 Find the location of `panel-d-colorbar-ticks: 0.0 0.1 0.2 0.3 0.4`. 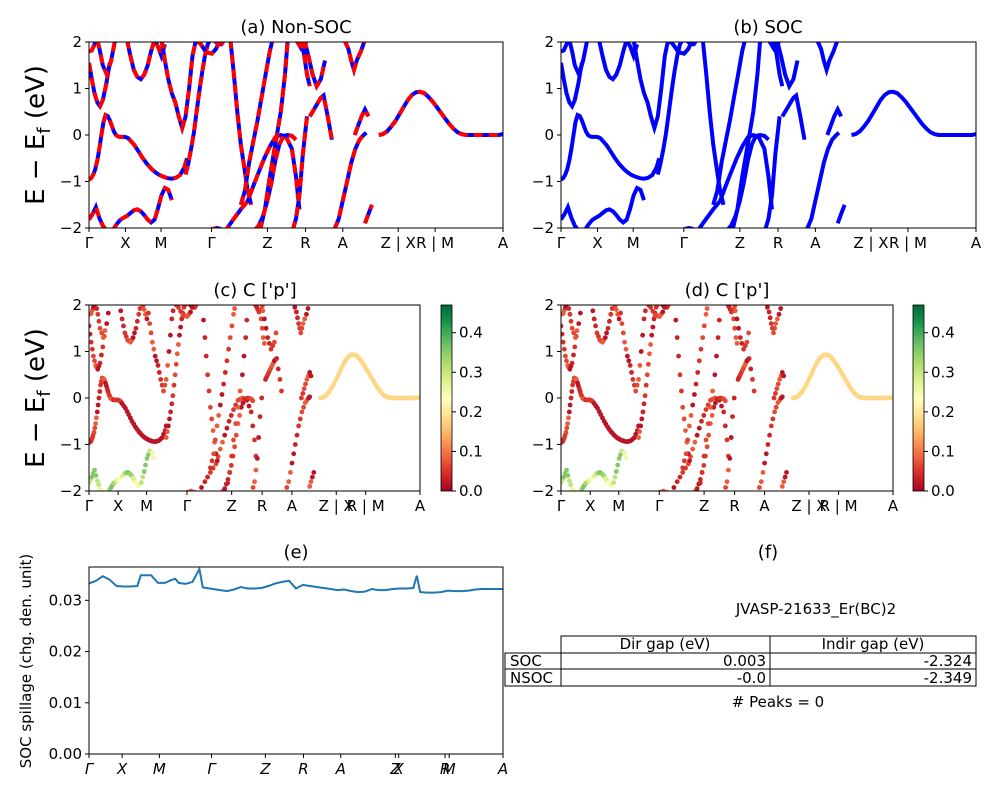

panel-d-colorbar-ticks: 0.0 0.1 0.2 0.3 0.4 is located at coordinates (939, 412).